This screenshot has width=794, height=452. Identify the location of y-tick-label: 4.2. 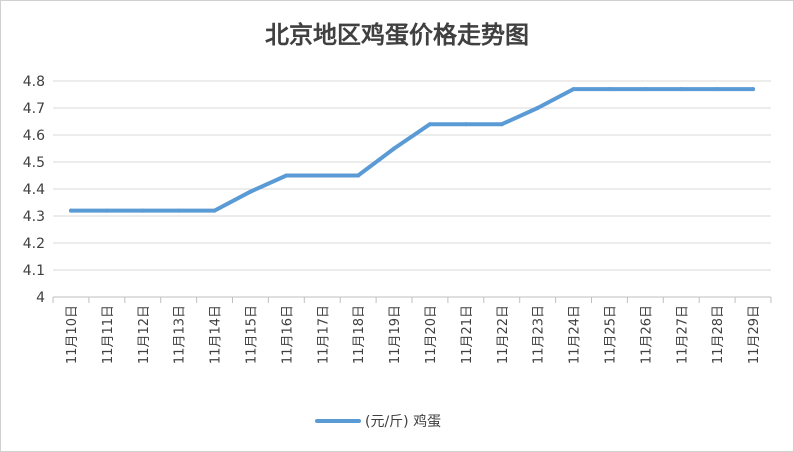
(34, 244).